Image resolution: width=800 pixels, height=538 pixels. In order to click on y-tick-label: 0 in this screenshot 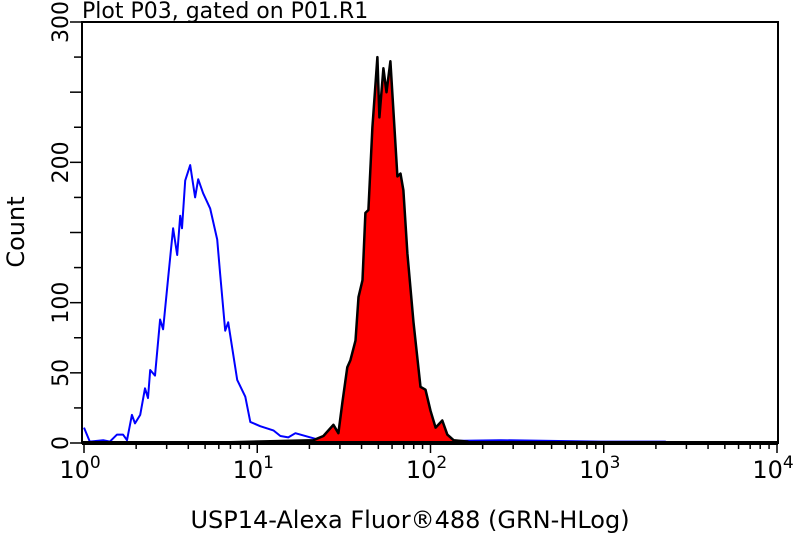, I will do `click(61, 443)`.